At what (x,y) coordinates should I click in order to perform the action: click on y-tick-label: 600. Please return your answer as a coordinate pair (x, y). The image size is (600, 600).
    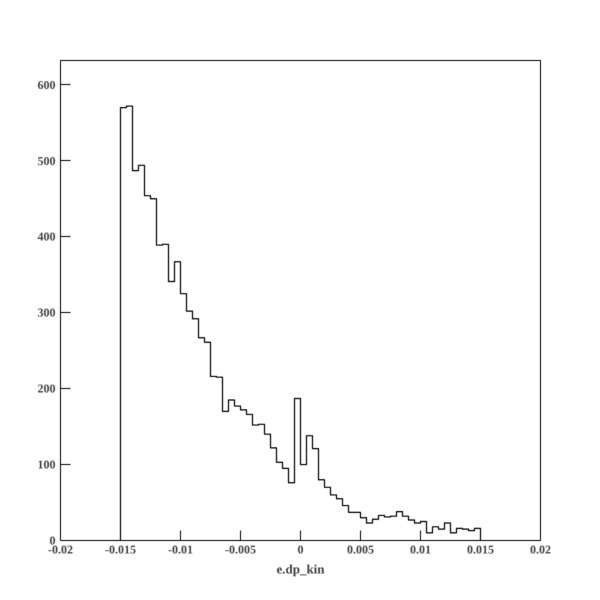
    Looking at the image, I should click on (47, 85).